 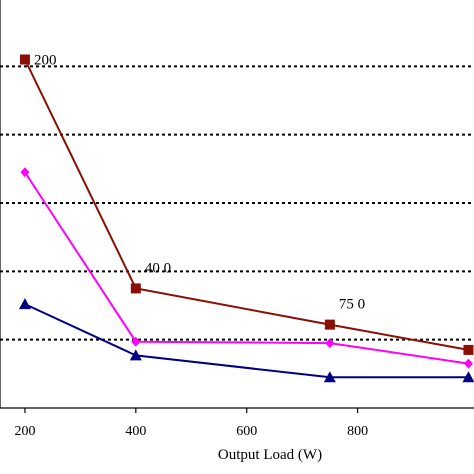 What do you see at coordinates (270, 455) in the screenshot?
I see `x-axis-title: Output Load (W)` at bounding box center [270, 455].